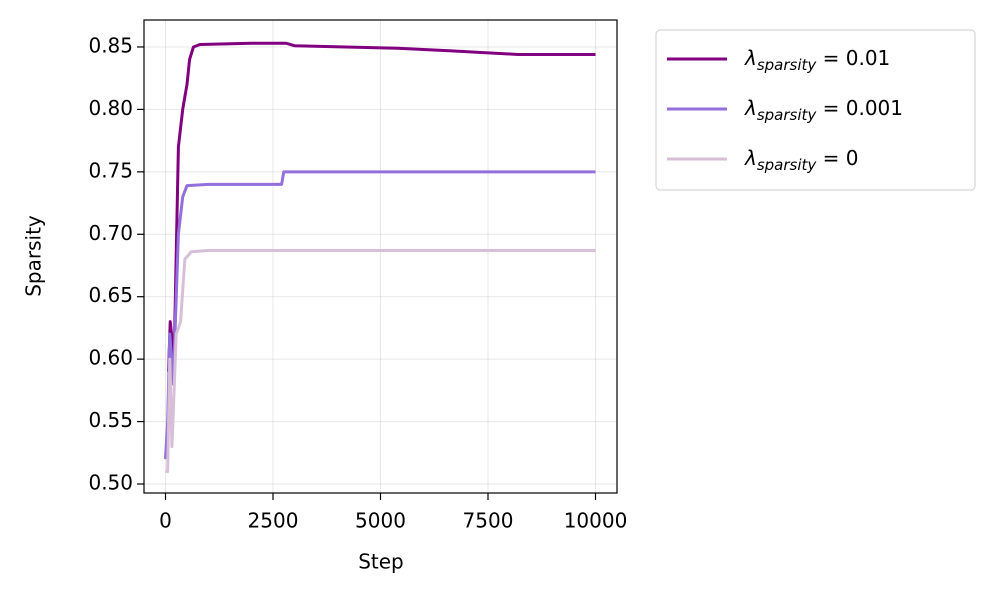 The image size is (996, 599). What do you see at coordinates (380, 521) in the screenshot?
I see `x-tick-label: 5000` at bounding box center [380, 521].